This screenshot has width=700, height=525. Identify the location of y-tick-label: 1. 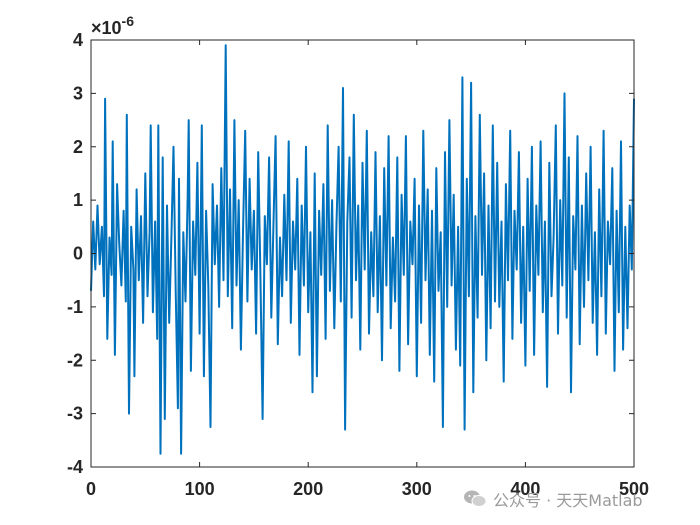
(78, 200).